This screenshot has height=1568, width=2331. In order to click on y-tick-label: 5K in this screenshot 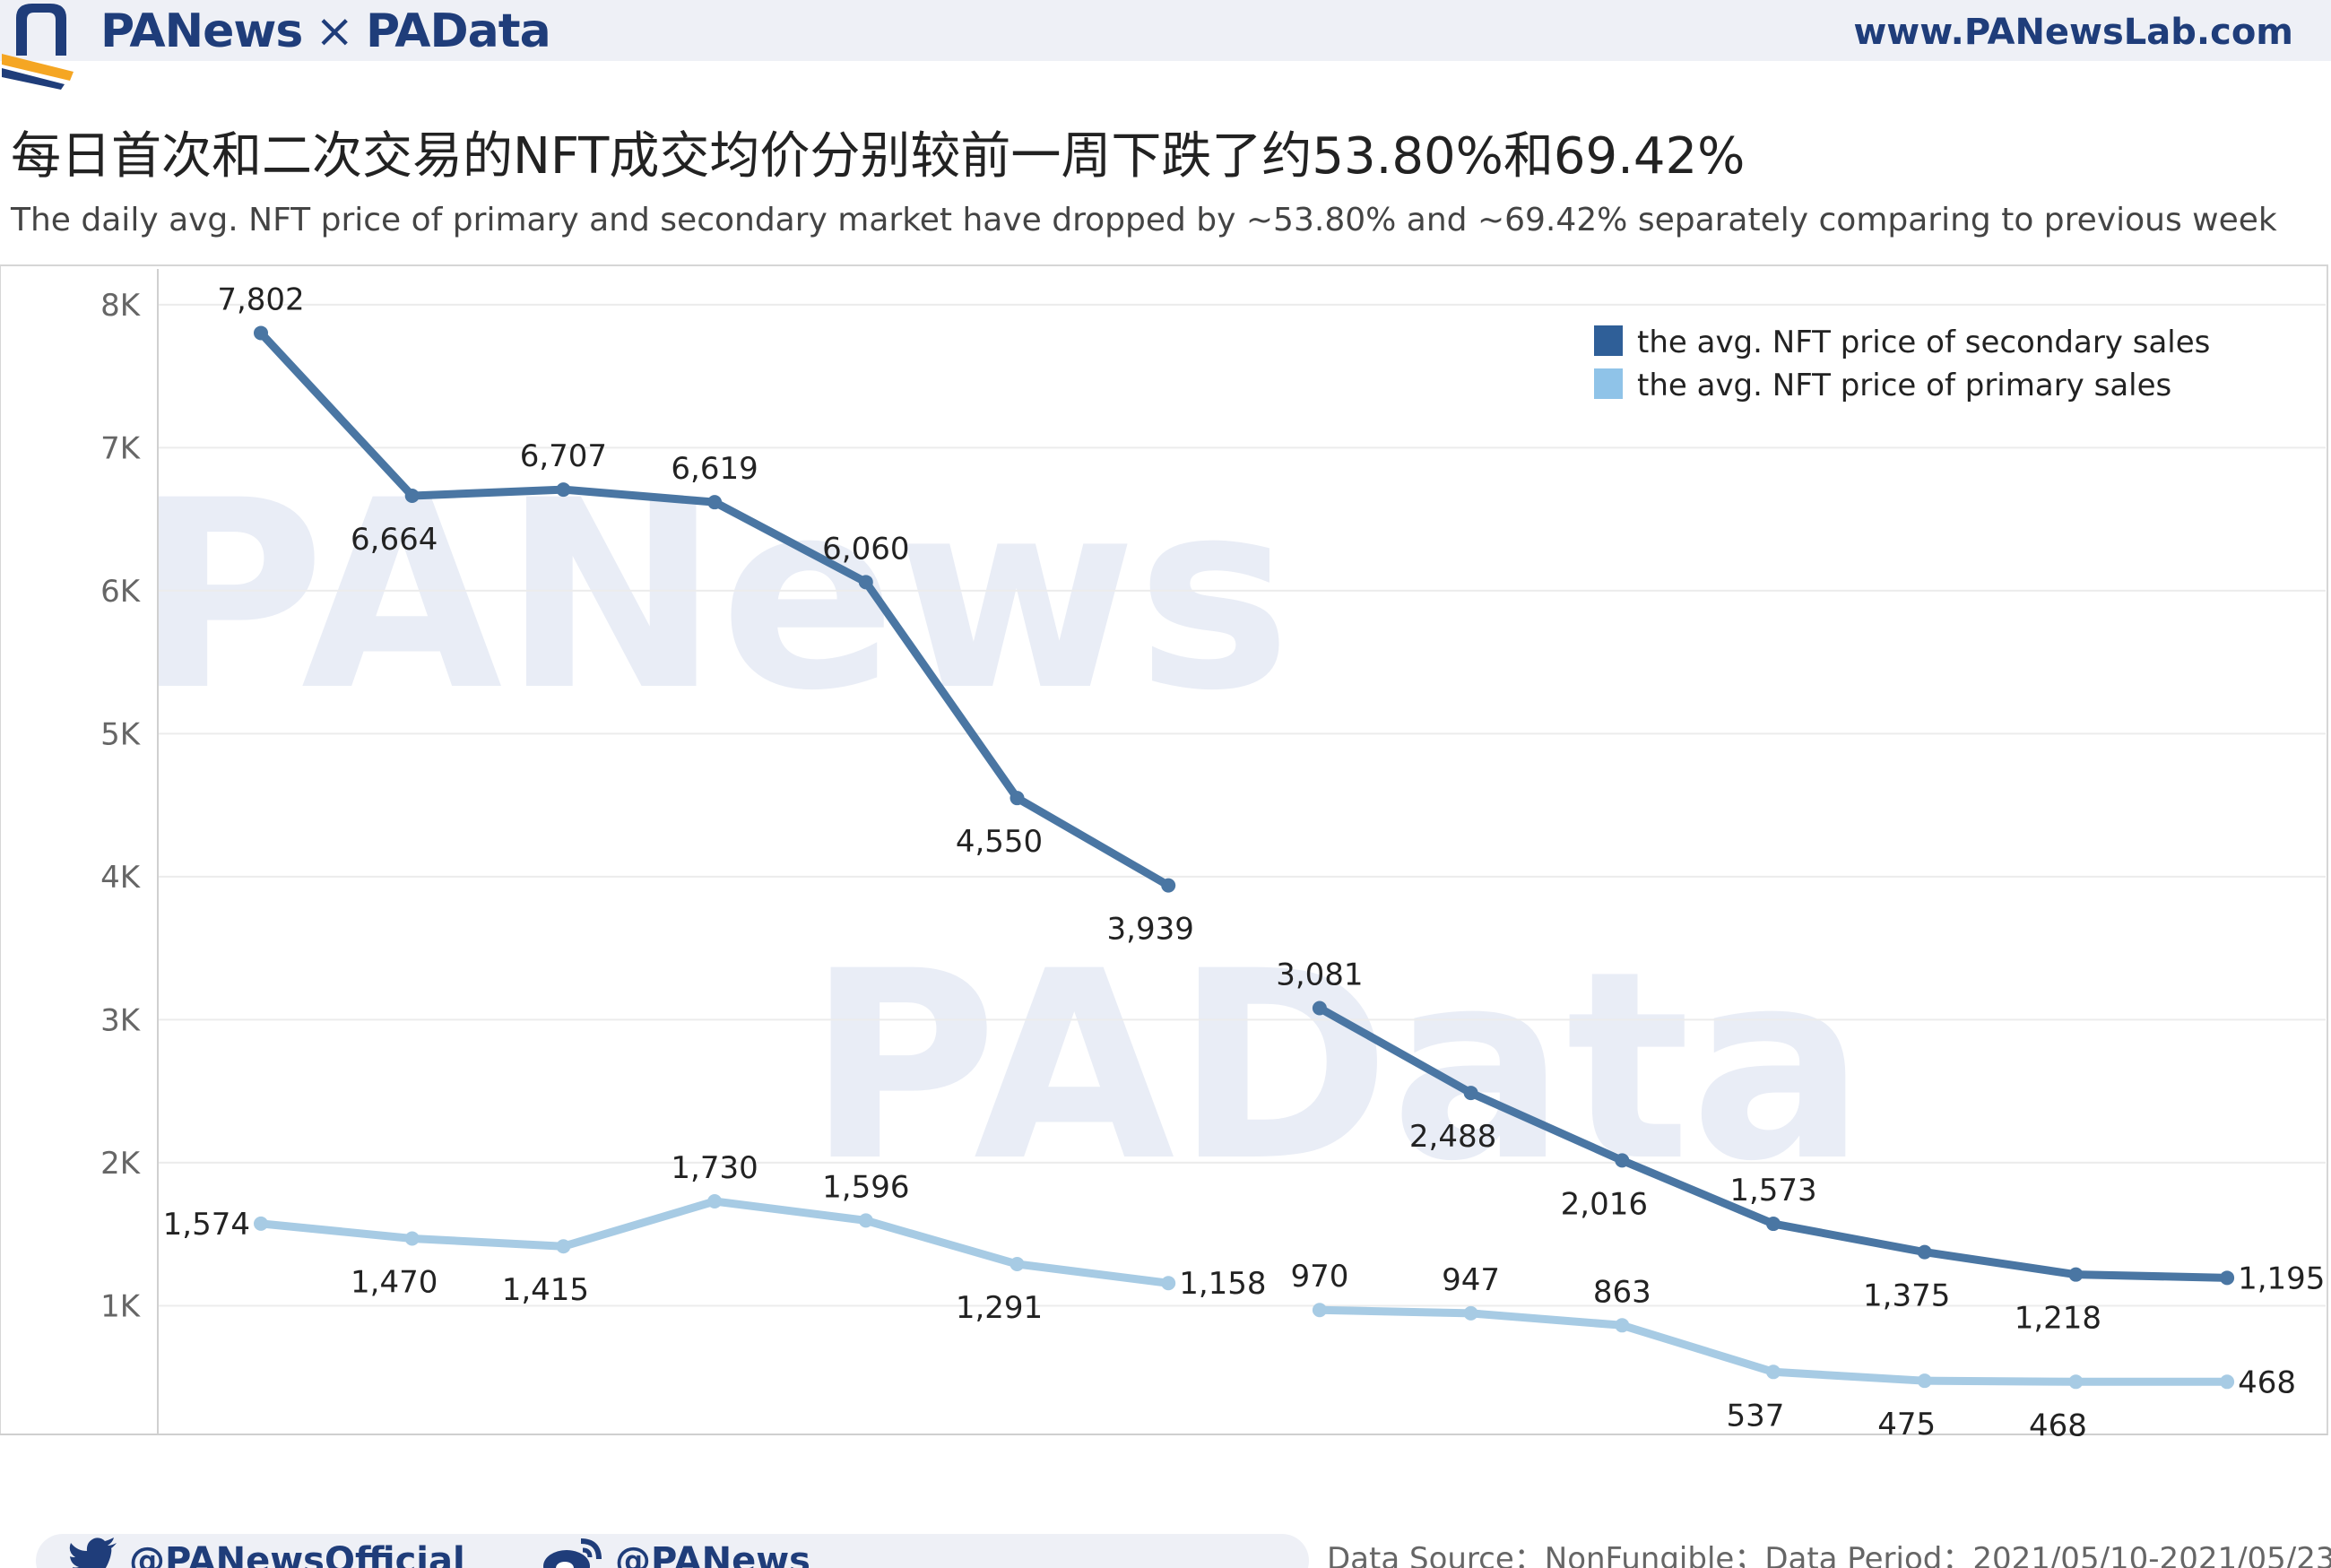, I will do `click(121, 734)`.